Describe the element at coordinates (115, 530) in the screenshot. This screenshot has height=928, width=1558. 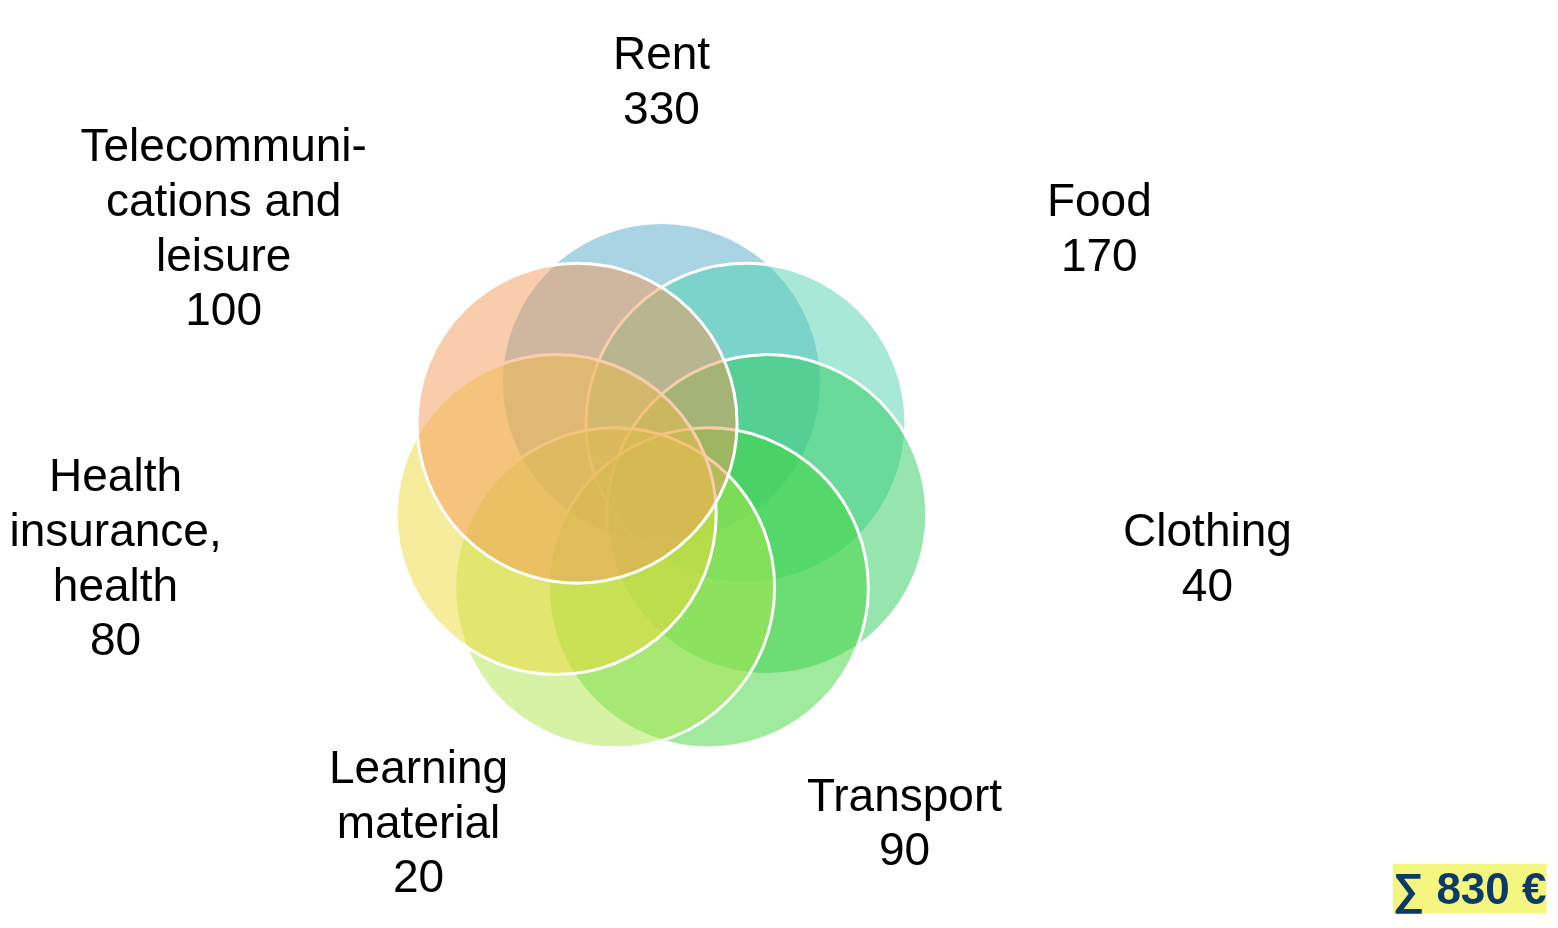
I see `category-label: Health insurance, health` at that location.